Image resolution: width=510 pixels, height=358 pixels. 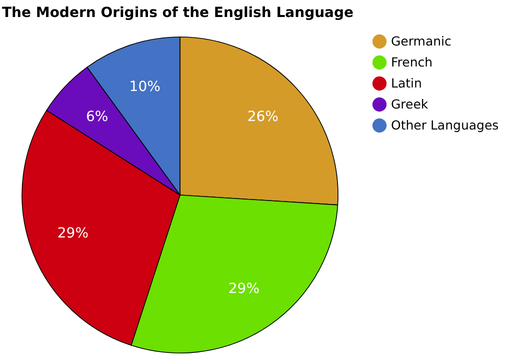 What do you see at coordinates (406, 83) in the screenshot?
I see `legend-label: Latin` at bounding box center [406, 83].